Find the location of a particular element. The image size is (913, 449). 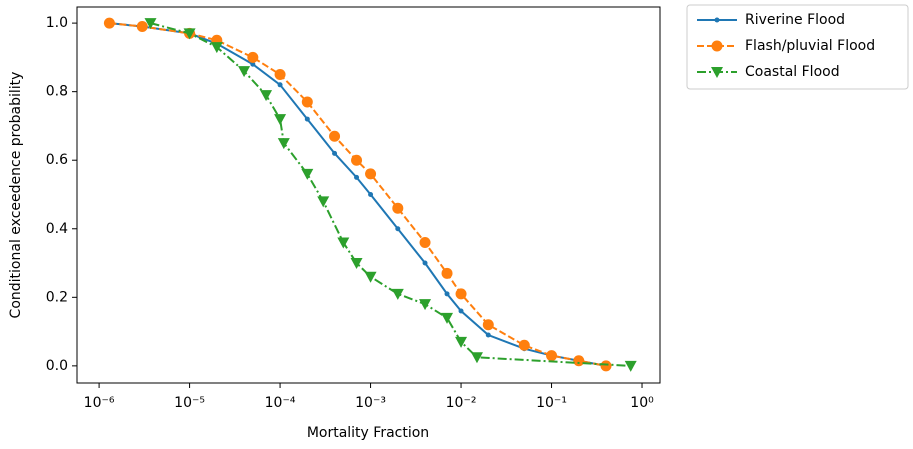

x-tick-label: 10⁻⁶ is located at coordinates (99, 403).